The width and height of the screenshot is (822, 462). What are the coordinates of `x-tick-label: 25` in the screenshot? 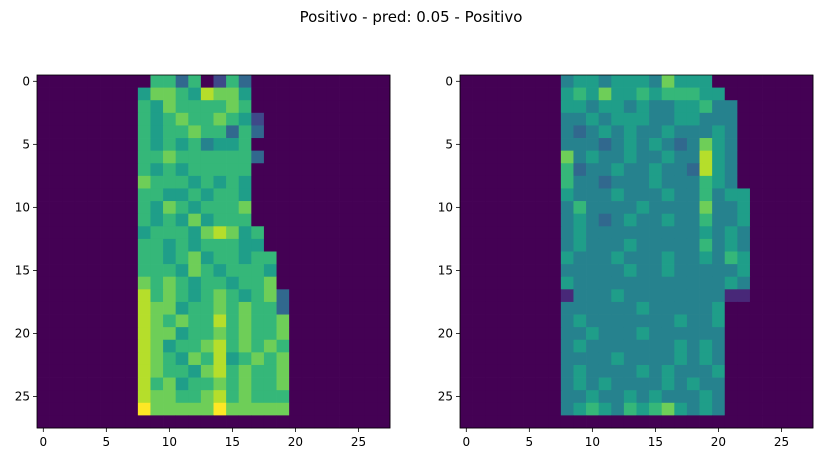 It's located at (358, 442).